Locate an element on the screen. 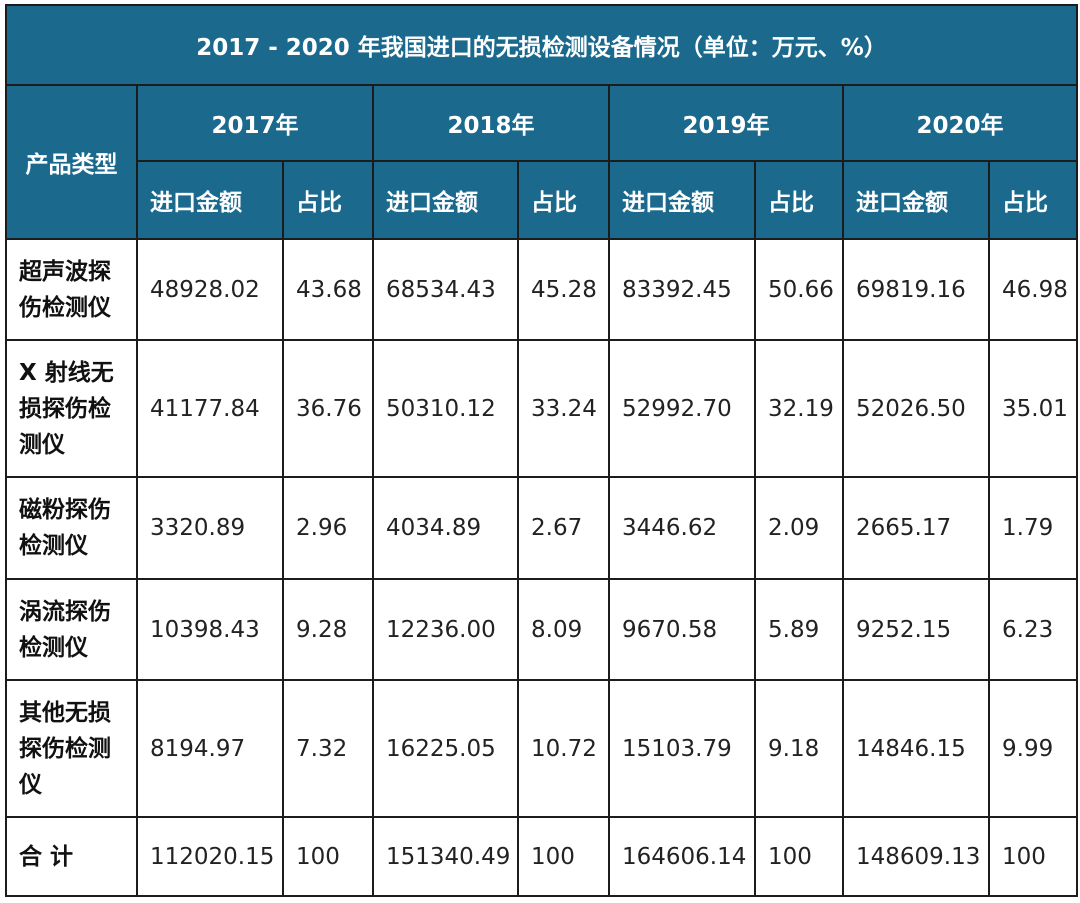 The image size is (1080, 903). cell-share-2018: 2.67 is located at coordinates (563, 528).